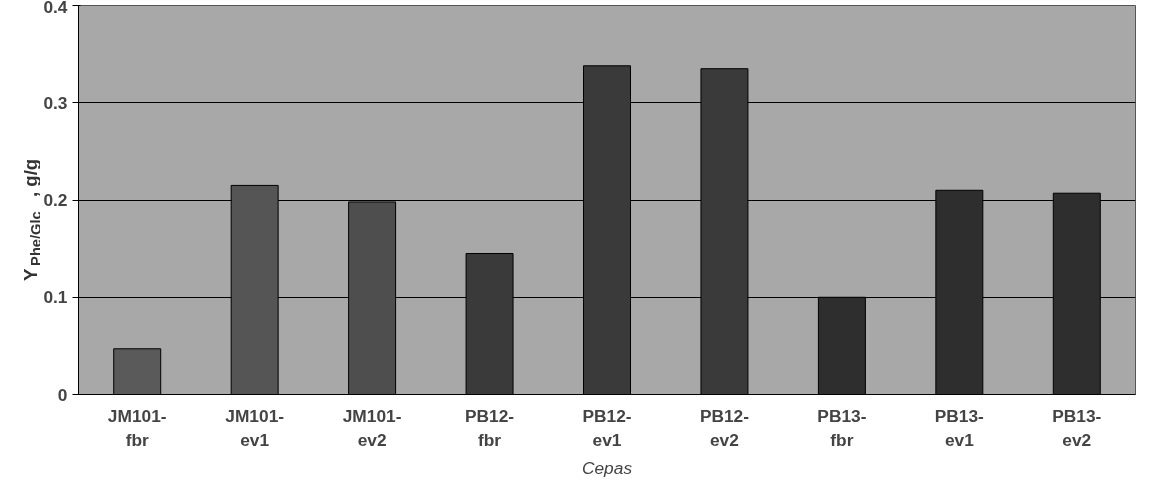 This screenshot has width=1153, height=491. What do you see at coordinates (724, 427) in the screenshot?
I see `x-tick-label: PB12- ev2` at bounding box center [724, 427].